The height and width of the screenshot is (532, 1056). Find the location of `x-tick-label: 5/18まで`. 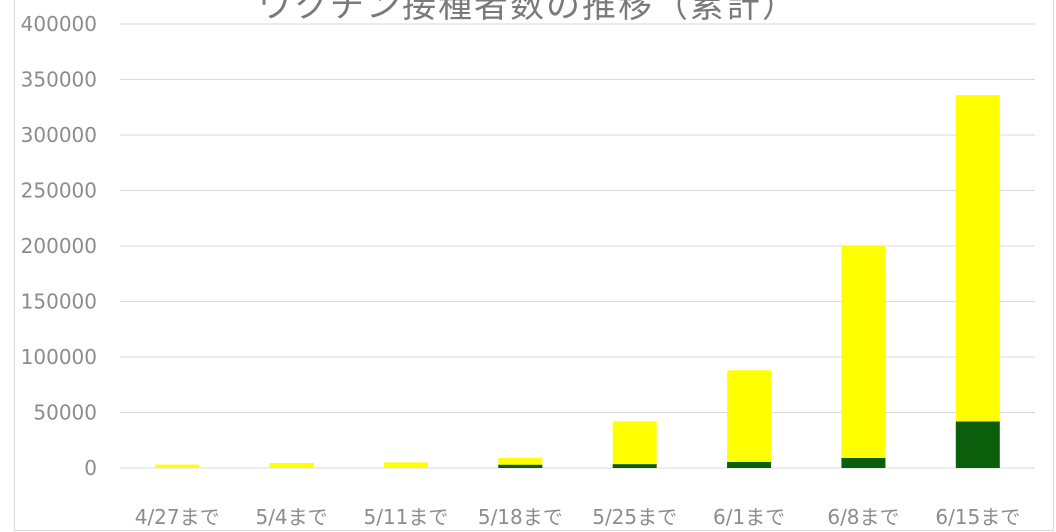

x-tick-label: 5/18まで is located at coordinates (520, 517).